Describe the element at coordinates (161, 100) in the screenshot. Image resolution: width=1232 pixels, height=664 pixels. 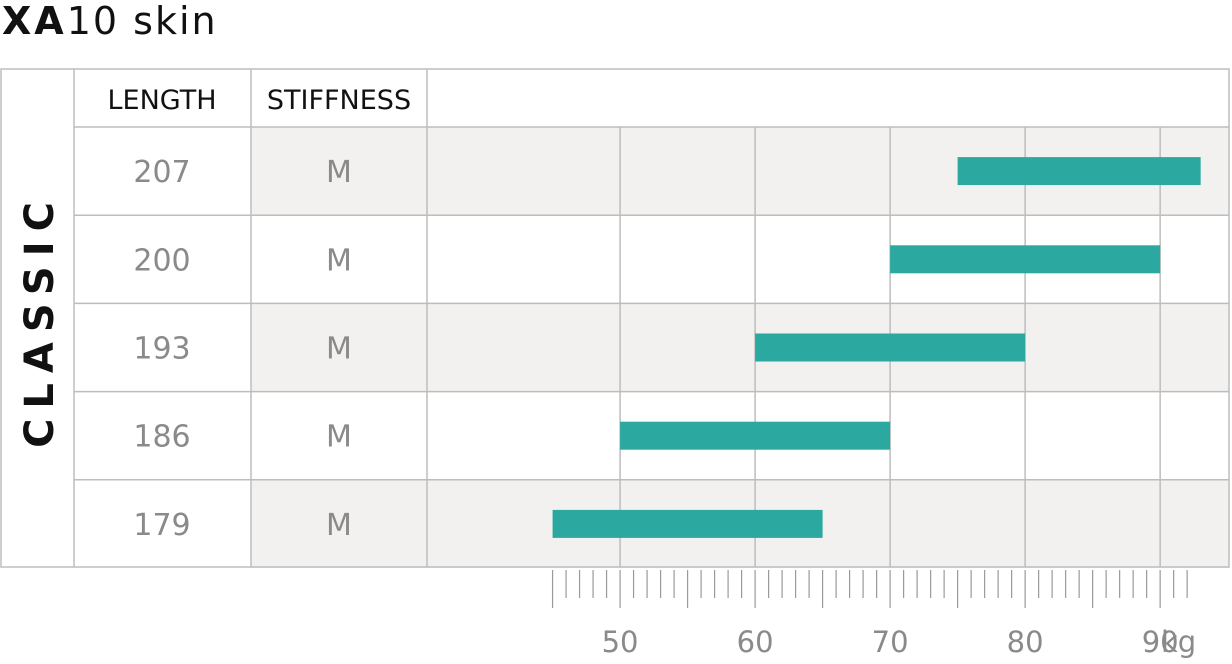
I see `header-length: LENGTH` at that location.